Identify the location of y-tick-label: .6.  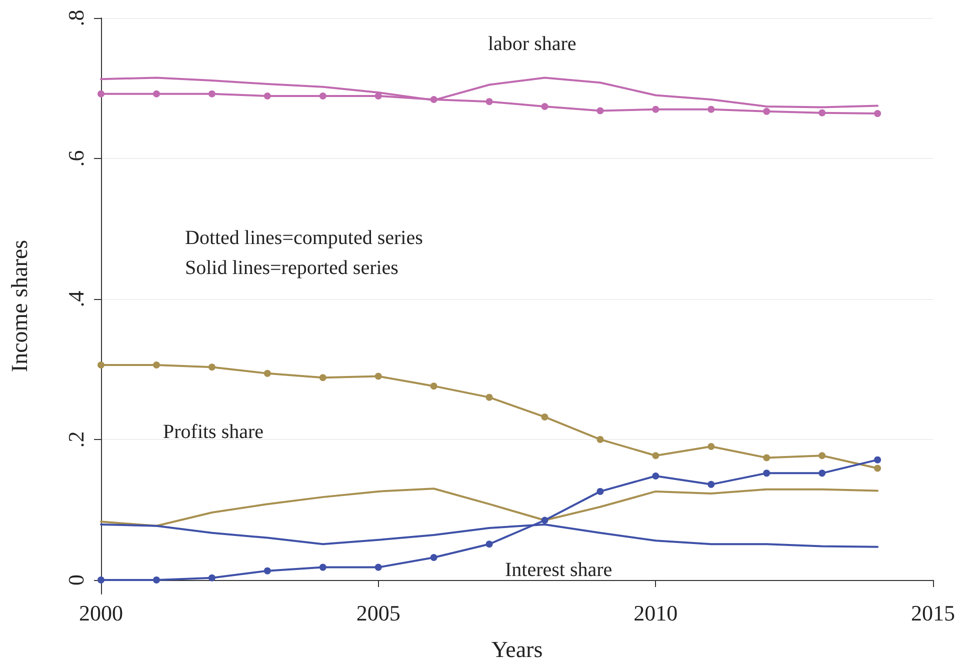
(76, 158).